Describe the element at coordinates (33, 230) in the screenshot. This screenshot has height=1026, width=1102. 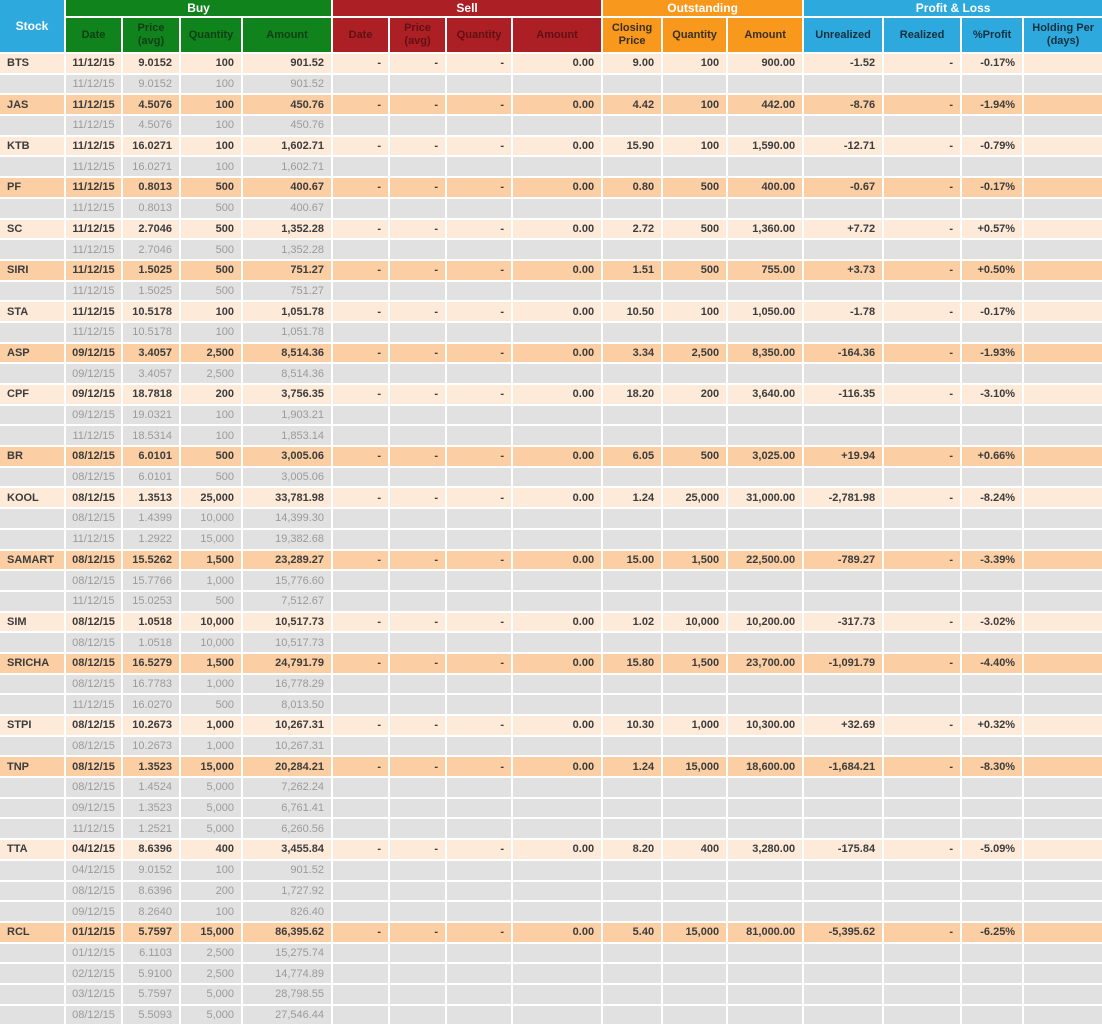
I see `stock-name: SC` at that location.